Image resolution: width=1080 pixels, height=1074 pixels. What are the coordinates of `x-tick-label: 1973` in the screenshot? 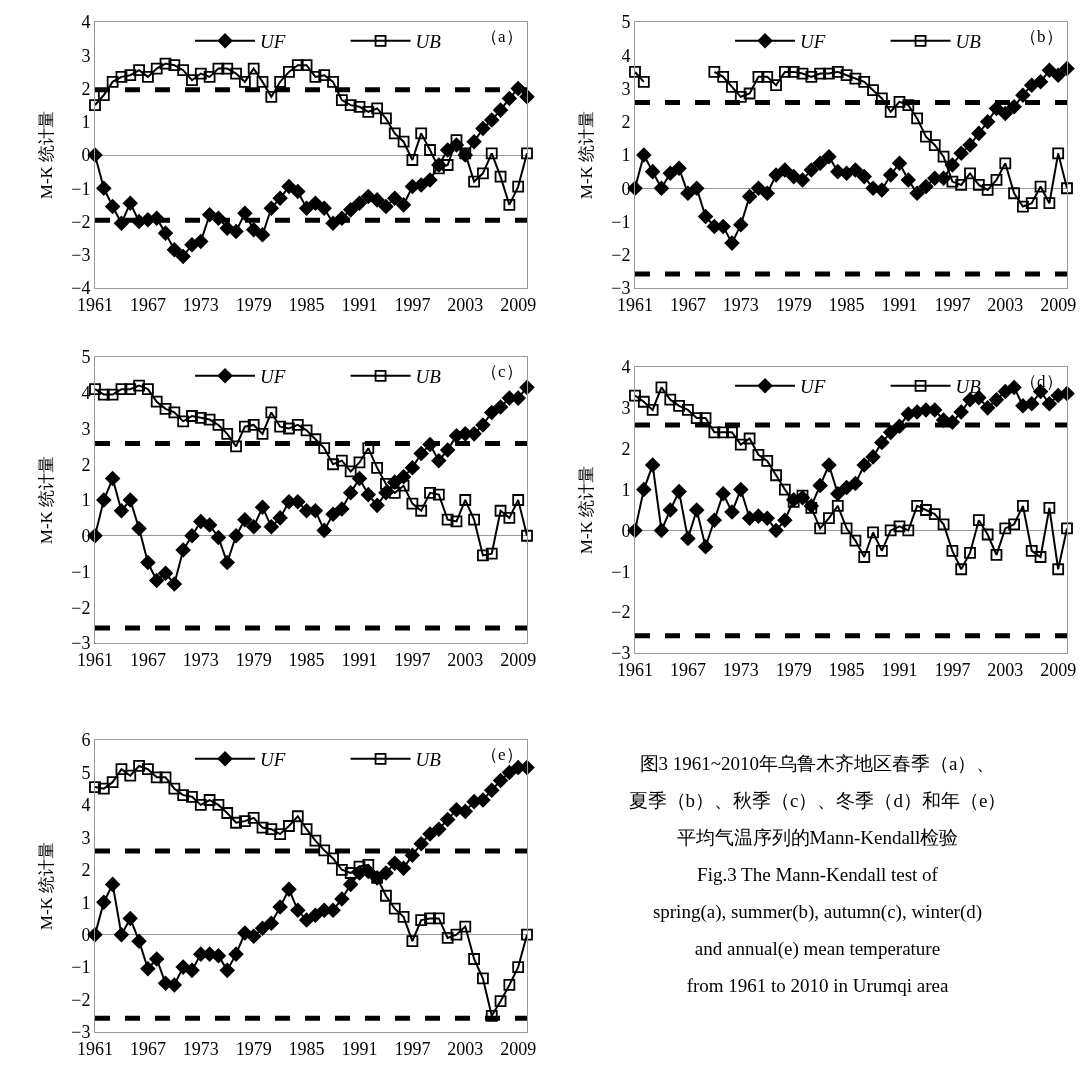 It's located at (200, 1048).